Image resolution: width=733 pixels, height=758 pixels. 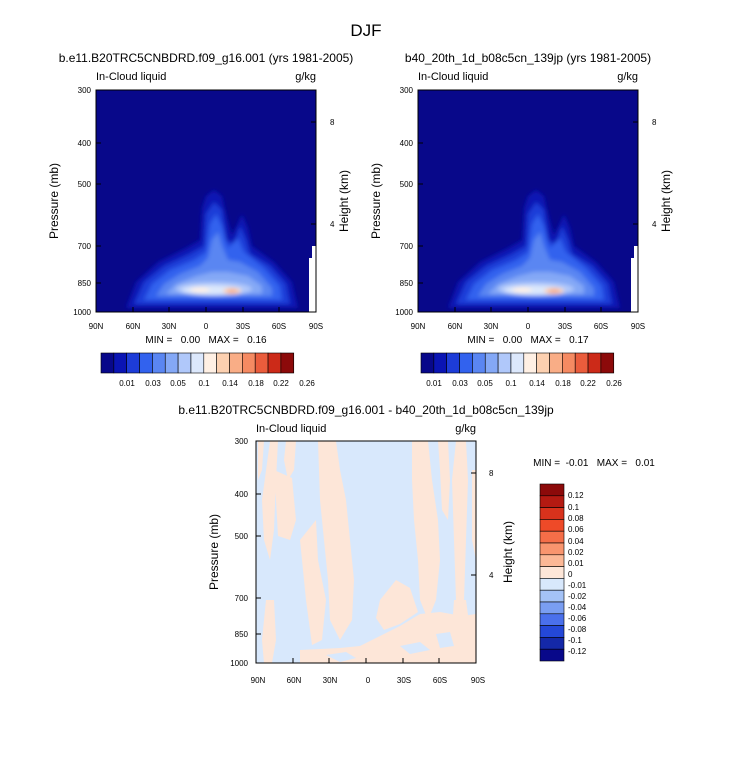 I want to click on colorbar-label: 0.06, so click(x=576, y=529).